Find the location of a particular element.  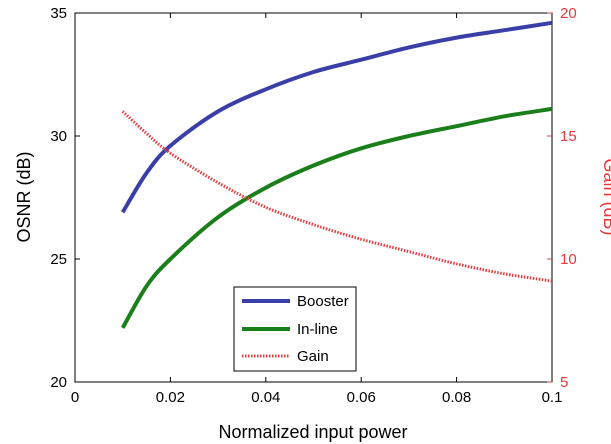

x-tick-label: 0.08 is located at coordinates (456, 397).